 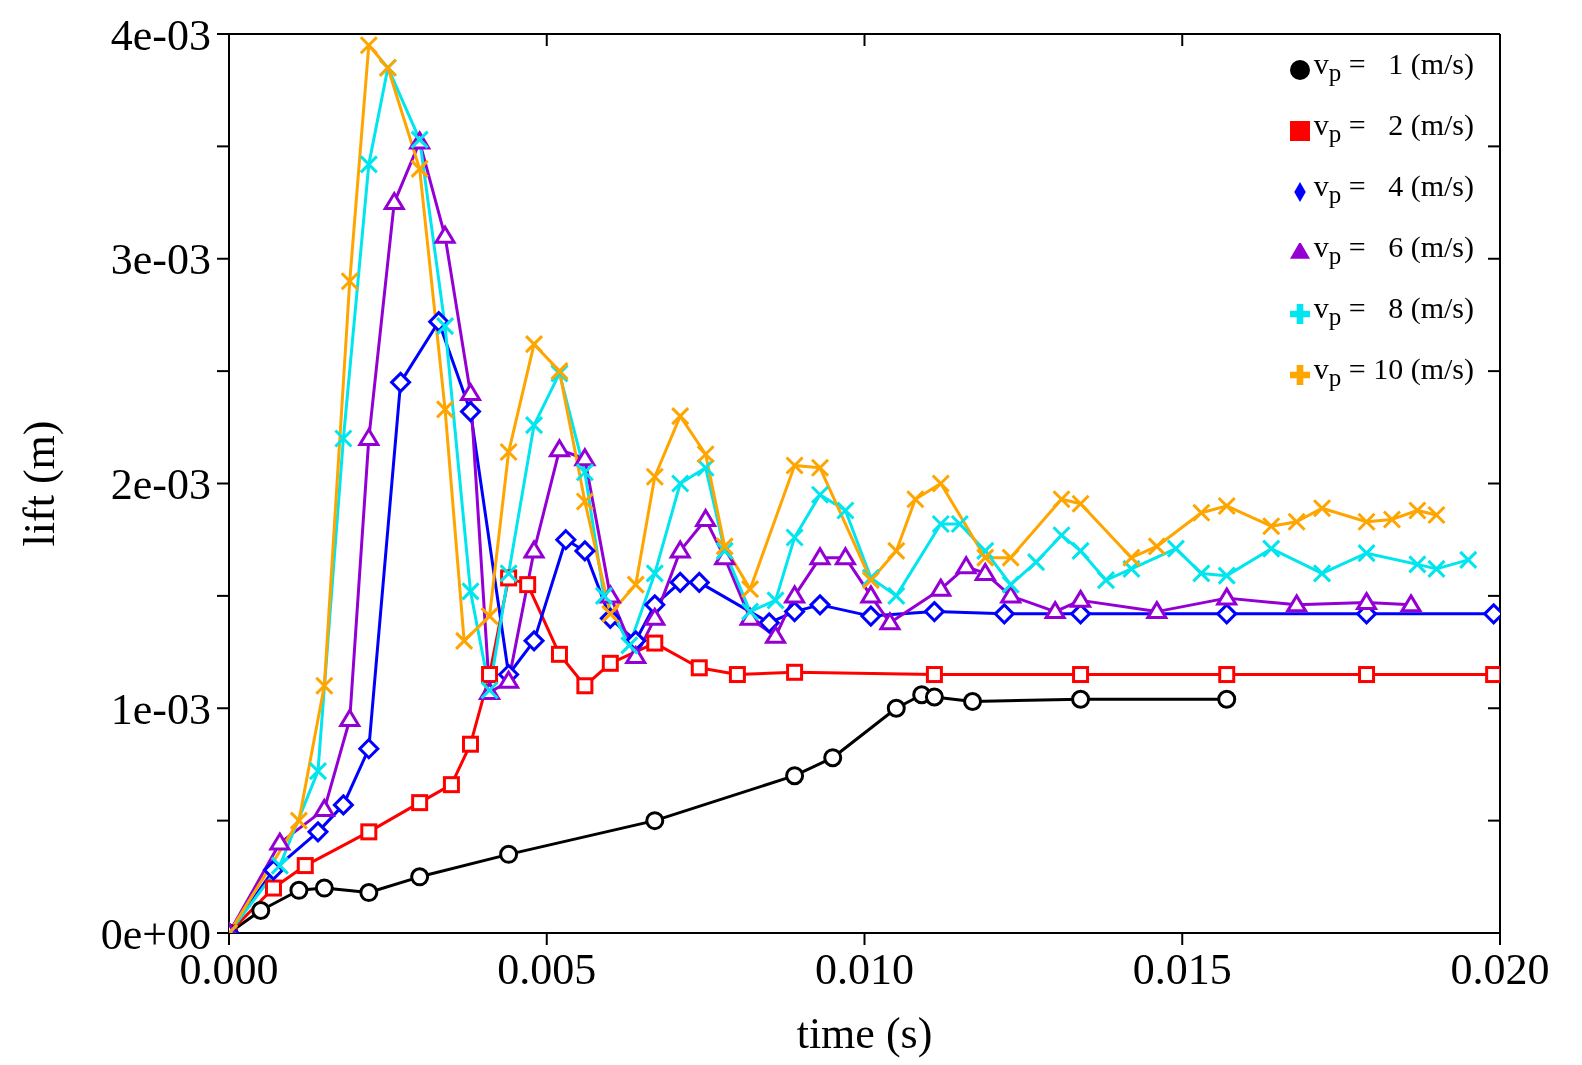 What do you see at coordinates (1182, 970) in the screenshot?
I see `x-tick-label: 0.015` at bounding box center [1182, 970].